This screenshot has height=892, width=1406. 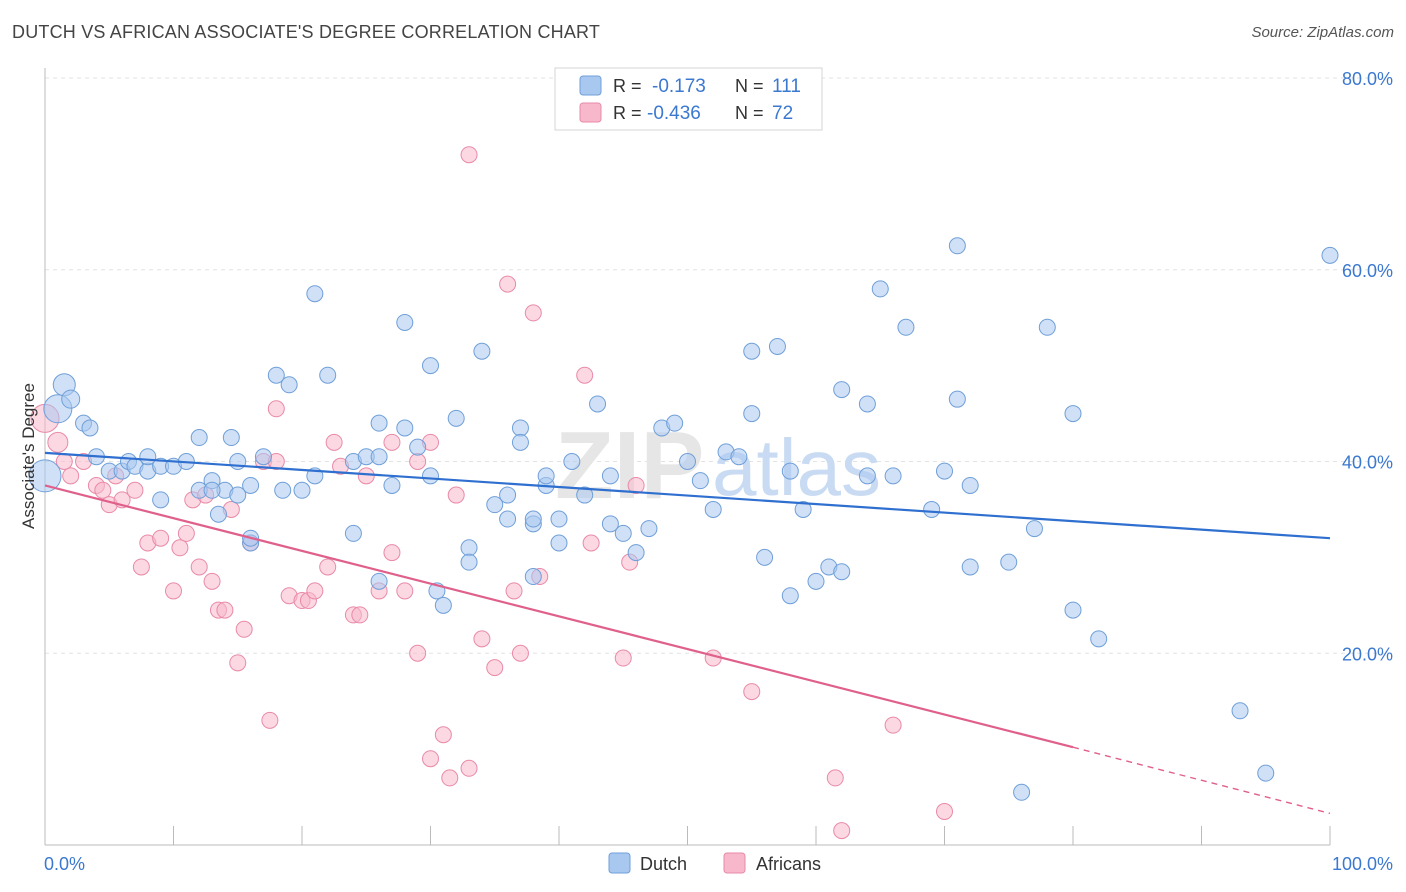 I want to click on x-tick-label: 100.0%, so click(x=1362, y=864).